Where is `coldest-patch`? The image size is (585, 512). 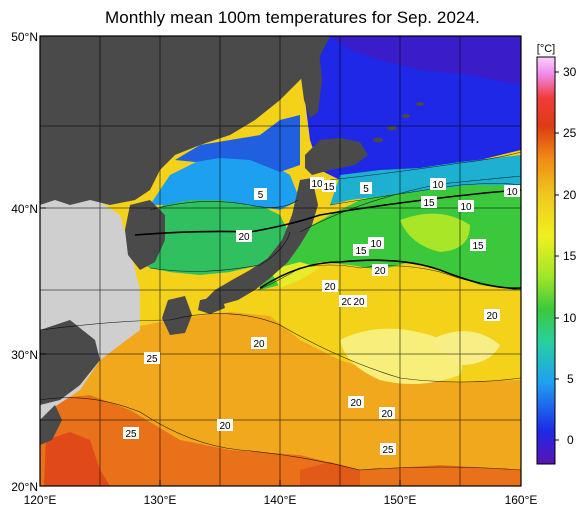 coldest-patch is located at coordinates (425, 60).